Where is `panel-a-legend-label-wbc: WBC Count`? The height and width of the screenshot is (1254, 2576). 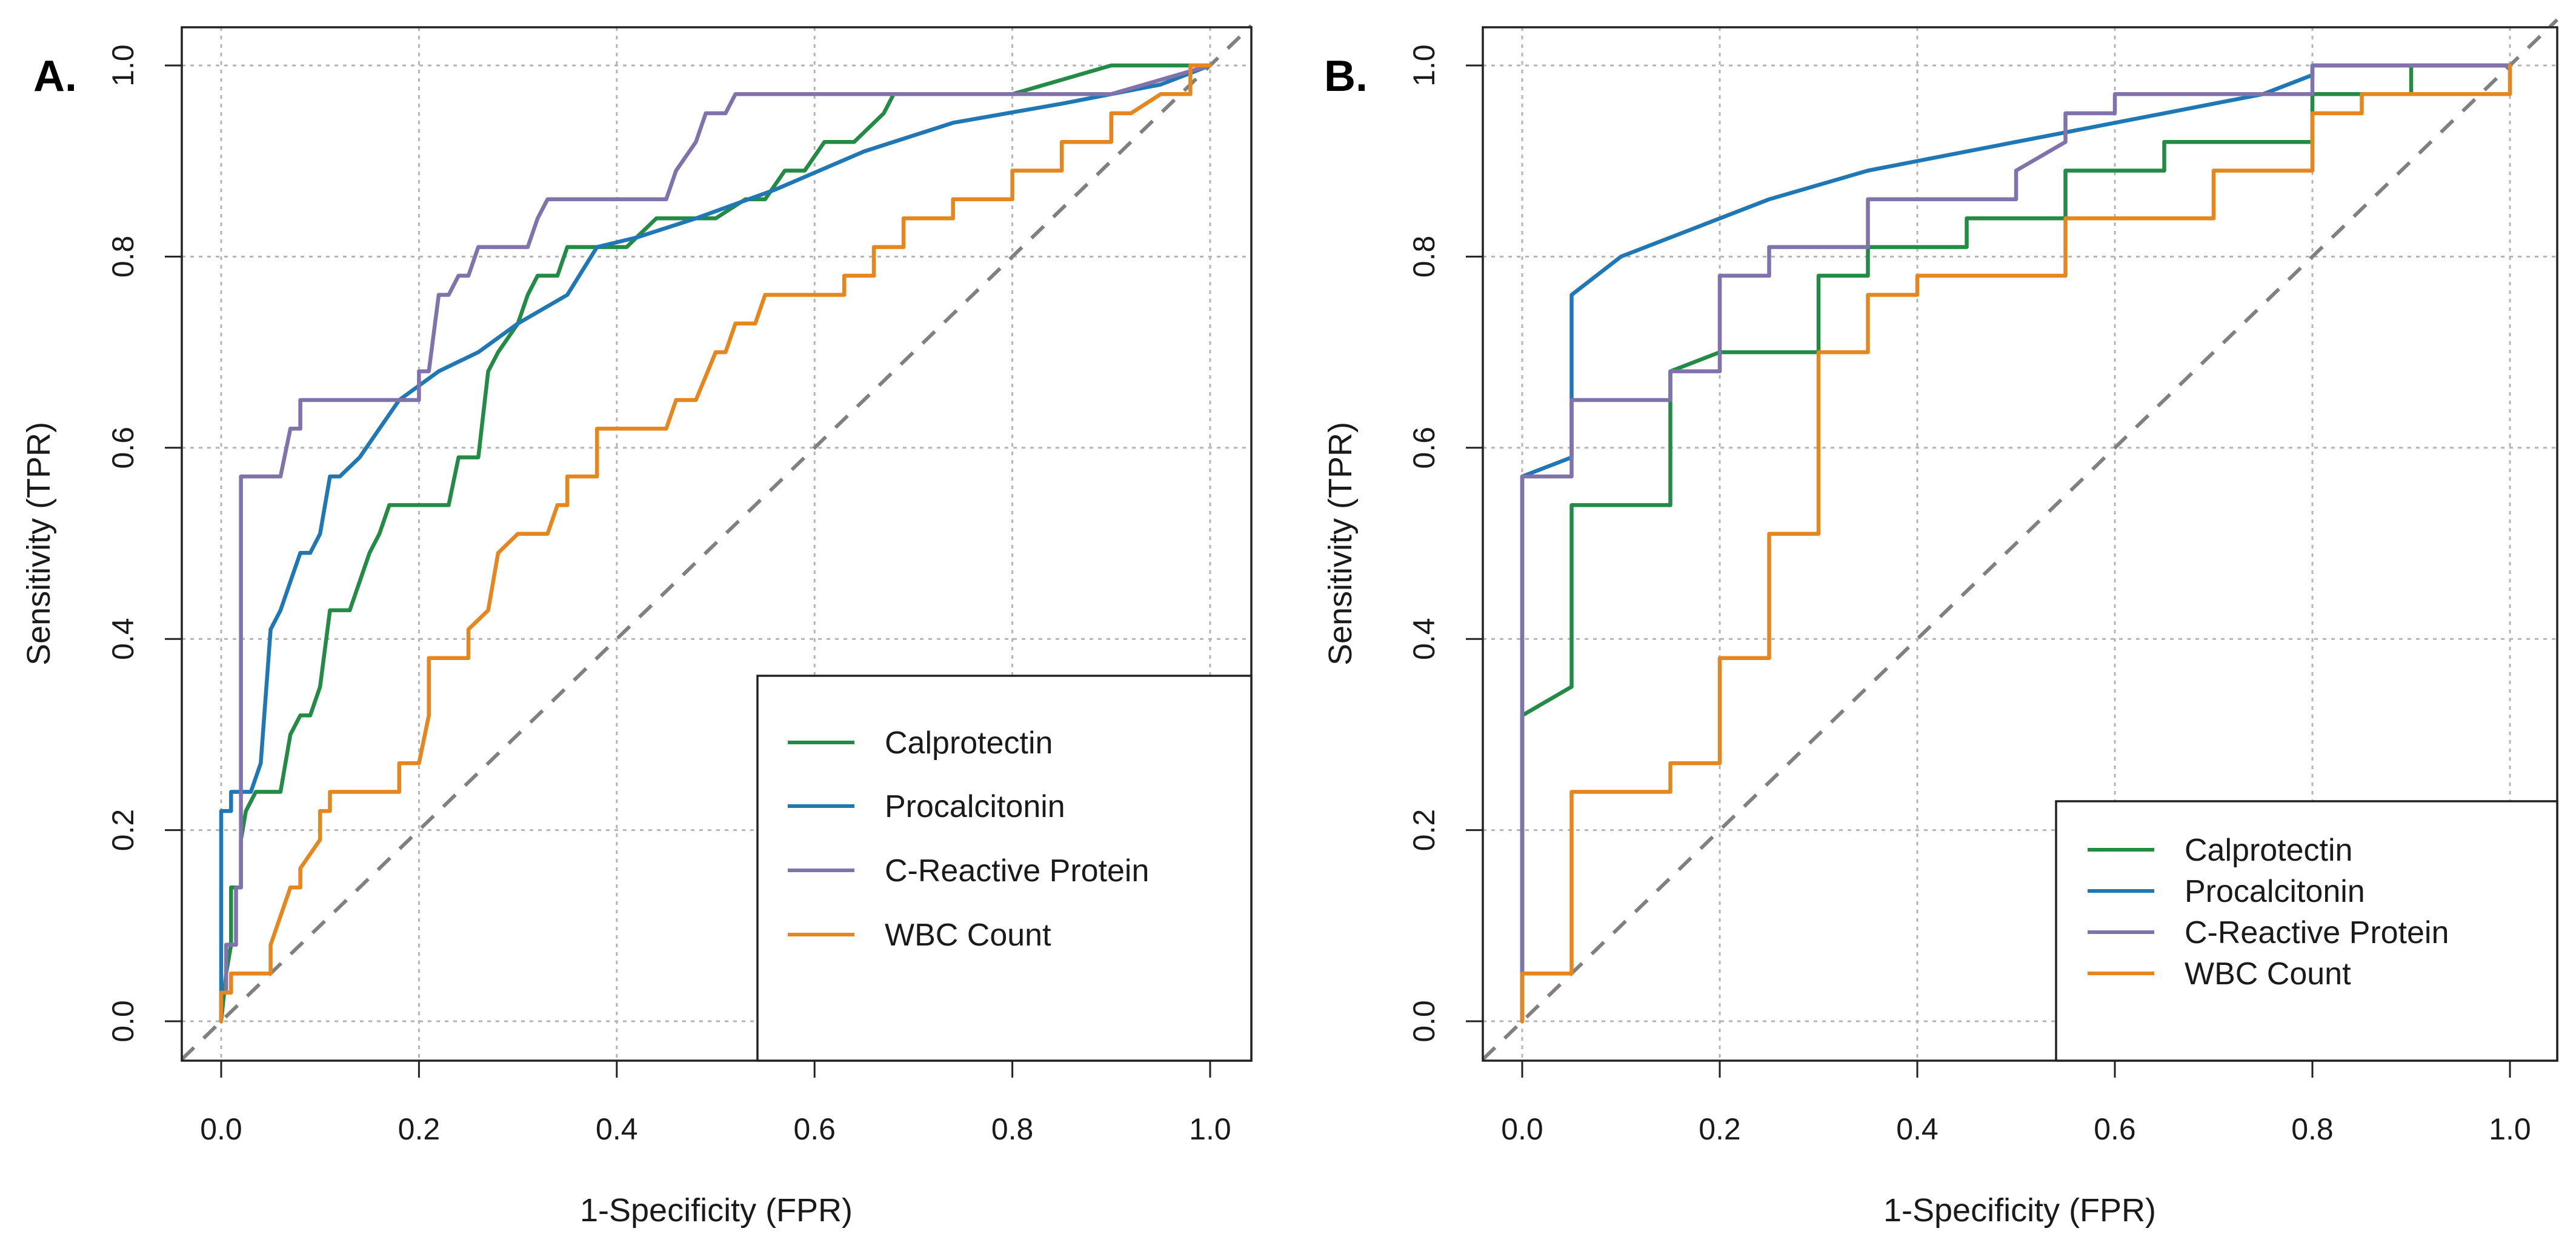 panel-a-legend-label-wbc: WBC Count is located at coordinates (968, 935).